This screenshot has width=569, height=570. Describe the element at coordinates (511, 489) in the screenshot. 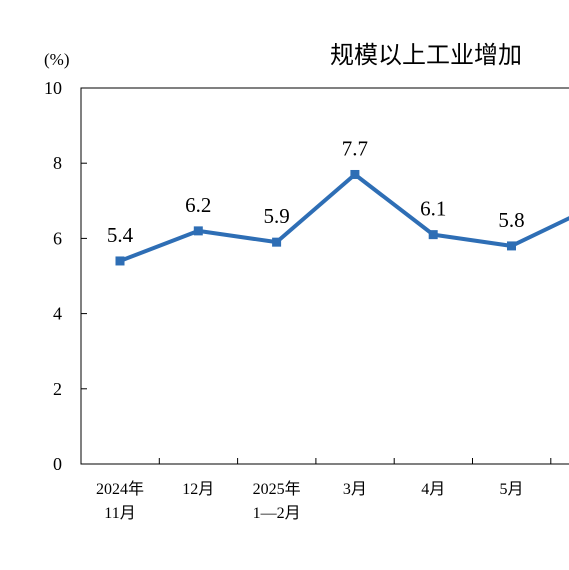

I see `x-tick-label: 5月` at that location.